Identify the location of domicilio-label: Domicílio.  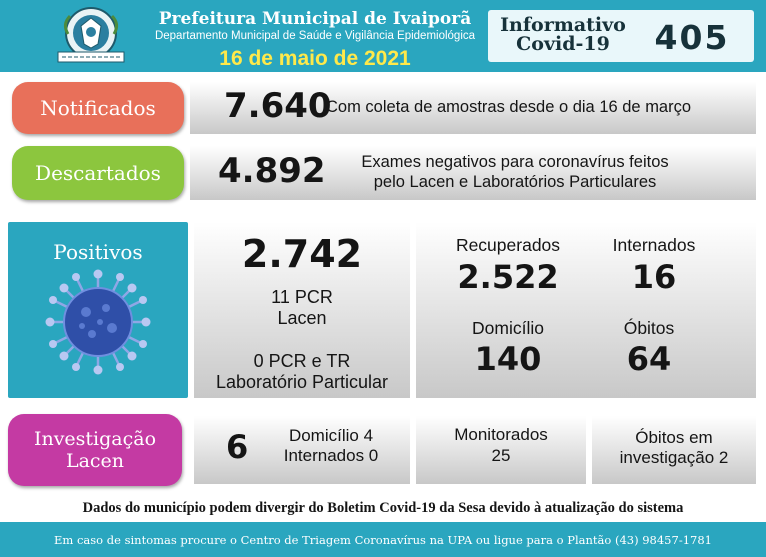
(508, 328).